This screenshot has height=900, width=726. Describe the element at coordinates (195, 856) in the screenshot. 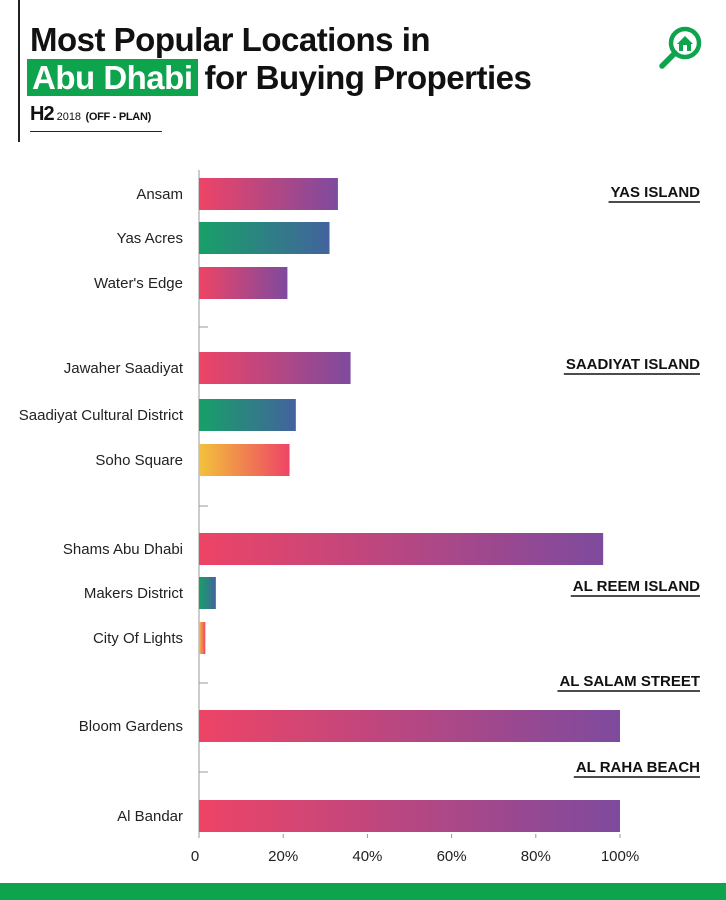

I see `x-tick-label-0: 0` at that location.